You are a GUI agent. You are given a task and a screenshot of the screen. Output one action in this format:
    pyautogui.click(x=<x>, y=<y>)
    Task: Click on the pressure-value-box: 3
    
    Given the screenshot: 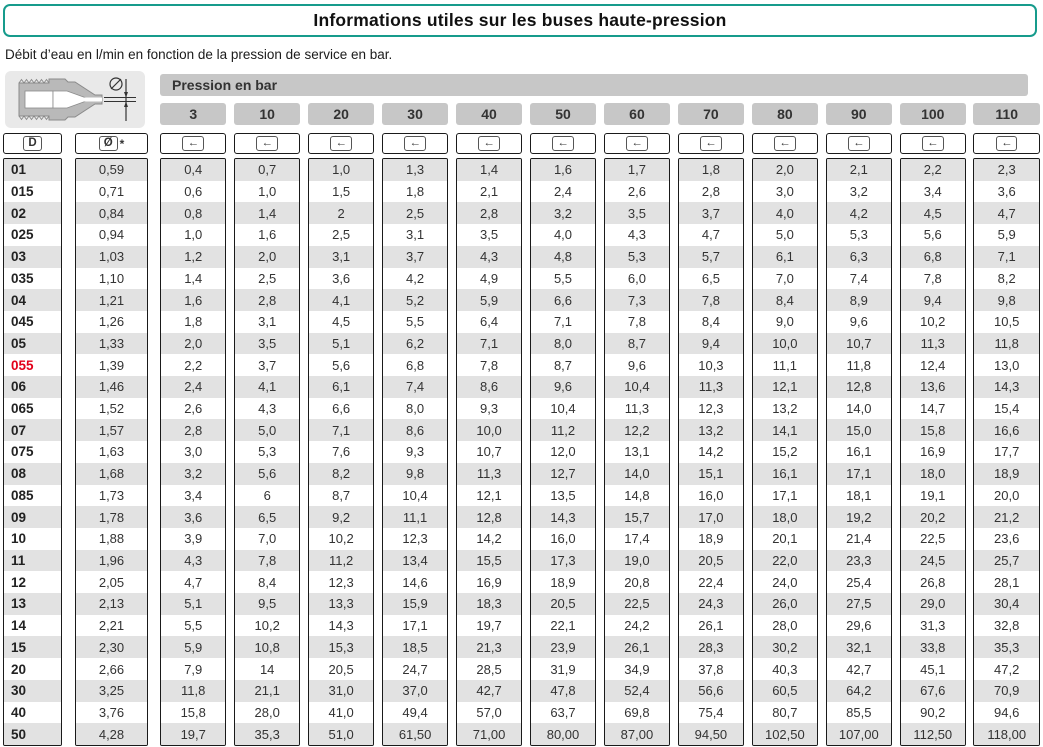 What is the action you would take?
    pyautogui.click(x=193, y=114)
    